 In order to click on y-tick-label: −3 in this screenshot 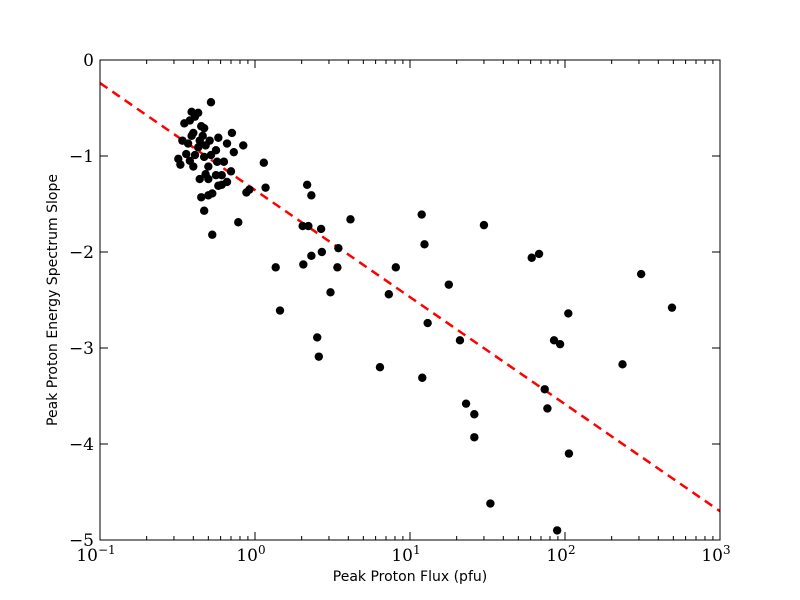, I will do `click(81, 349)`.